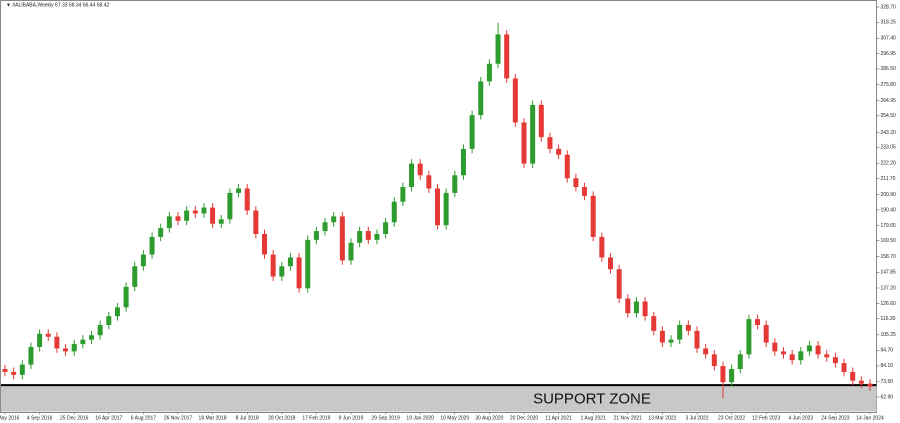 The width and height of the screenshot is (900, 423). What do you see at coordinates (592, 398) in the screenshot?
I see `support-zone-label: SUPPORT ZONE` at bounding box center [592, 398].